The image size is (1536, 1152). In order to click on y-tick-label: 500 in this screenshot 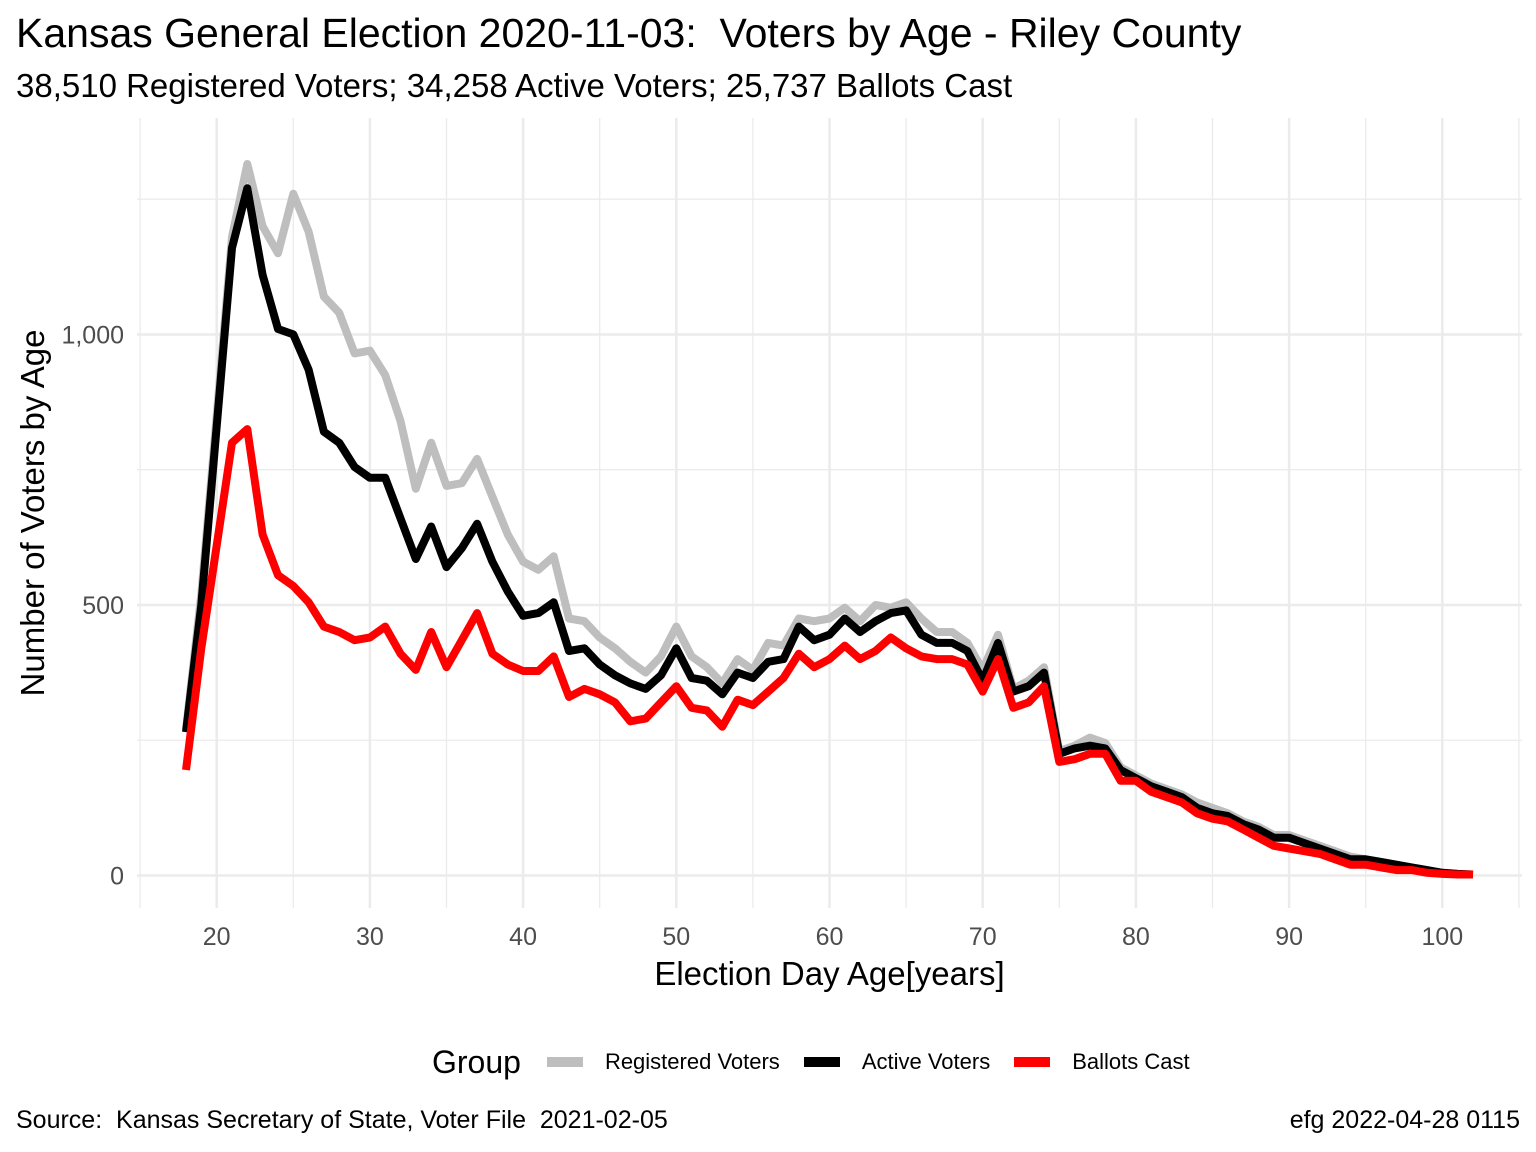, I will do `click(103, 606)`.